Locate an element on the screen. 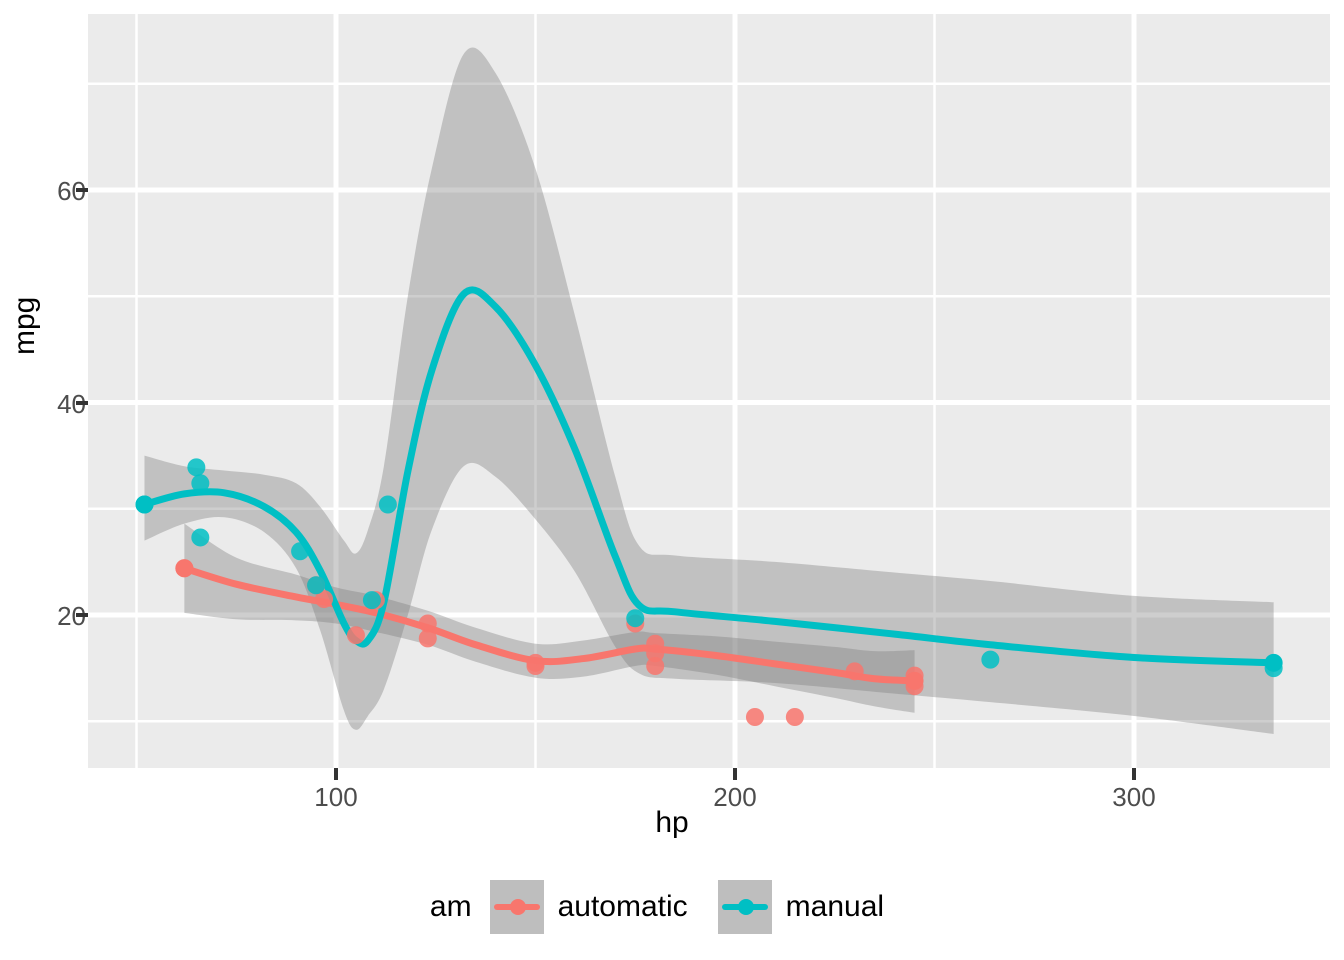 Image resolution: width=1344 pixels, height=960 pixels. legend-label-automatic: automatic is located at coordinates (622, 906).